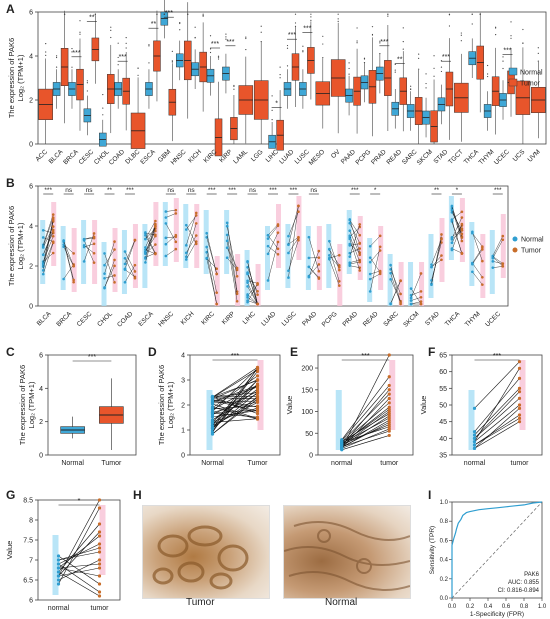 The width and height of the screenshot is (550, 619). I want to click on b-sig-label: ns, so click(192, 190).